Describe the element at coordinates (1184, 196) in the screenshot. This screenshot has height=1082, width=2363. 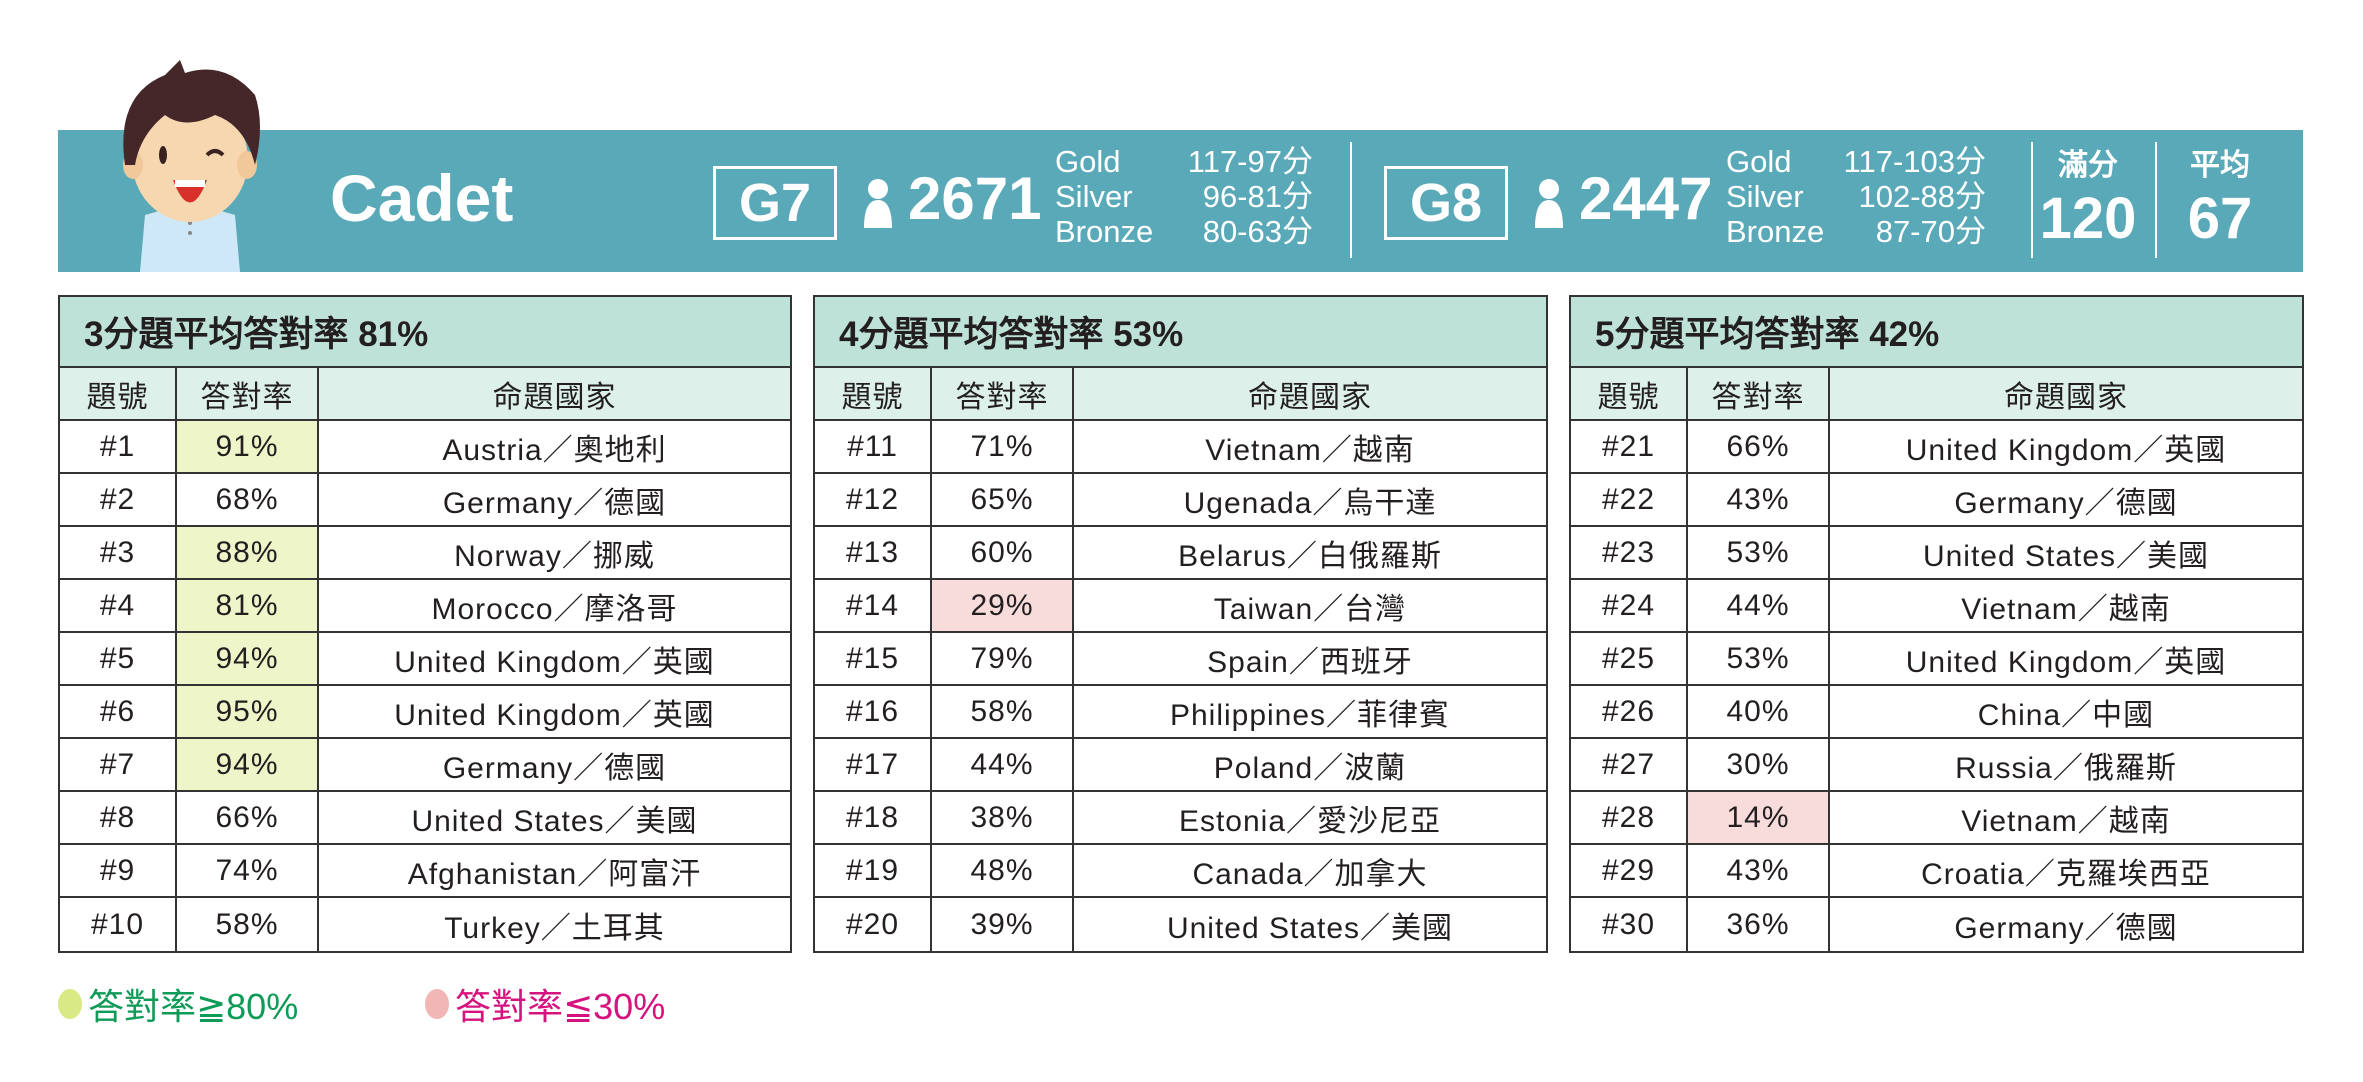
I see `g7-medal-cutoffs: Gold 117-97分 Silver 96-81分 Bronze 80-63分` at that location.